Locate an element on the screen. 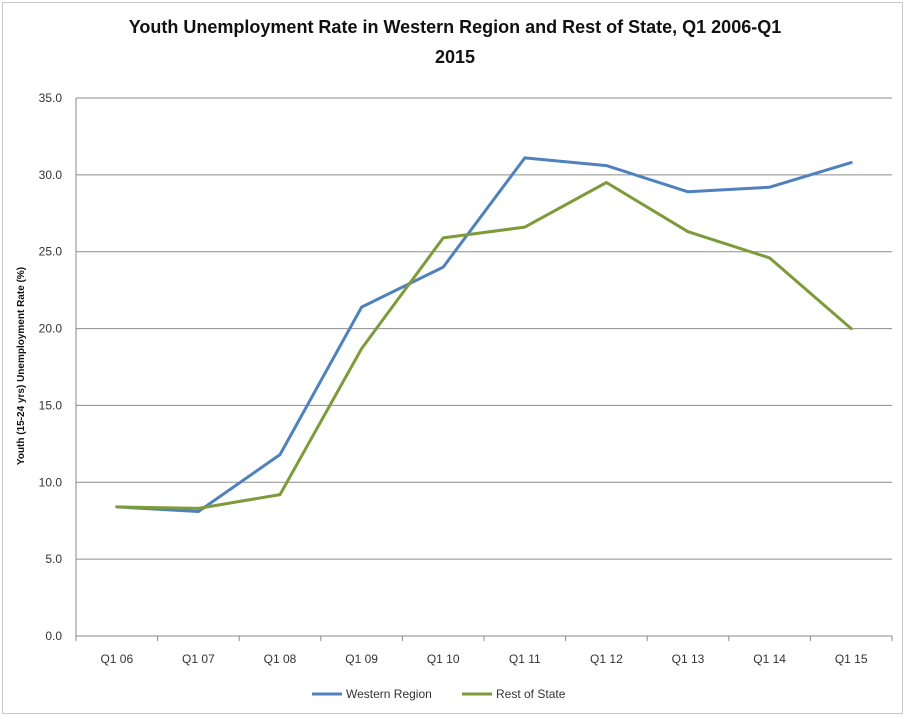 The width and height of the screenshot is (907, 718). x-tick-label: Q1 06 is located at coordinates (116, 659).